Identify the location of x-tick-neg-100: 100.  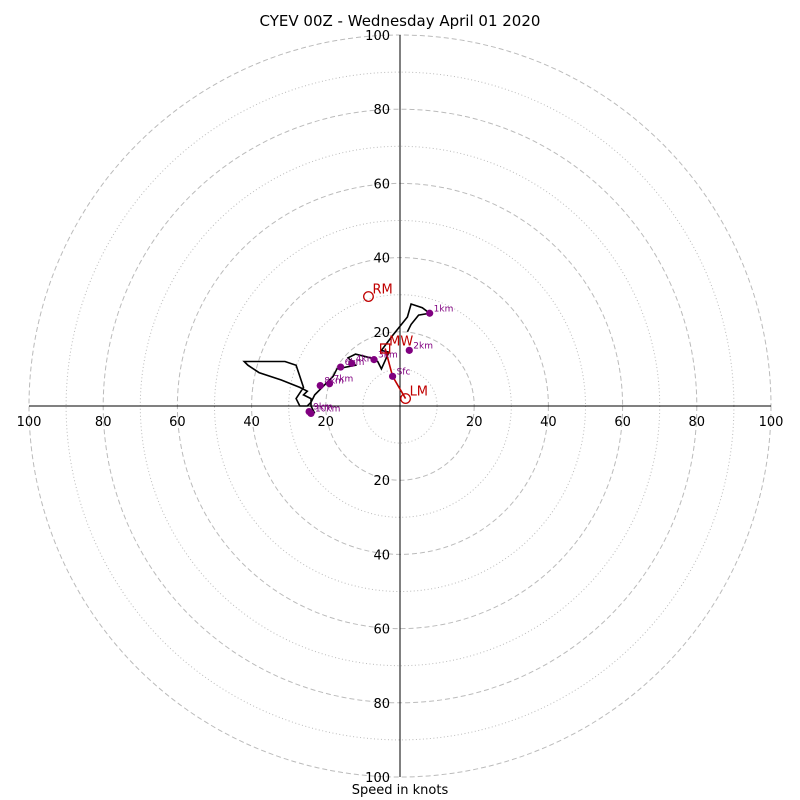
(29, 422).